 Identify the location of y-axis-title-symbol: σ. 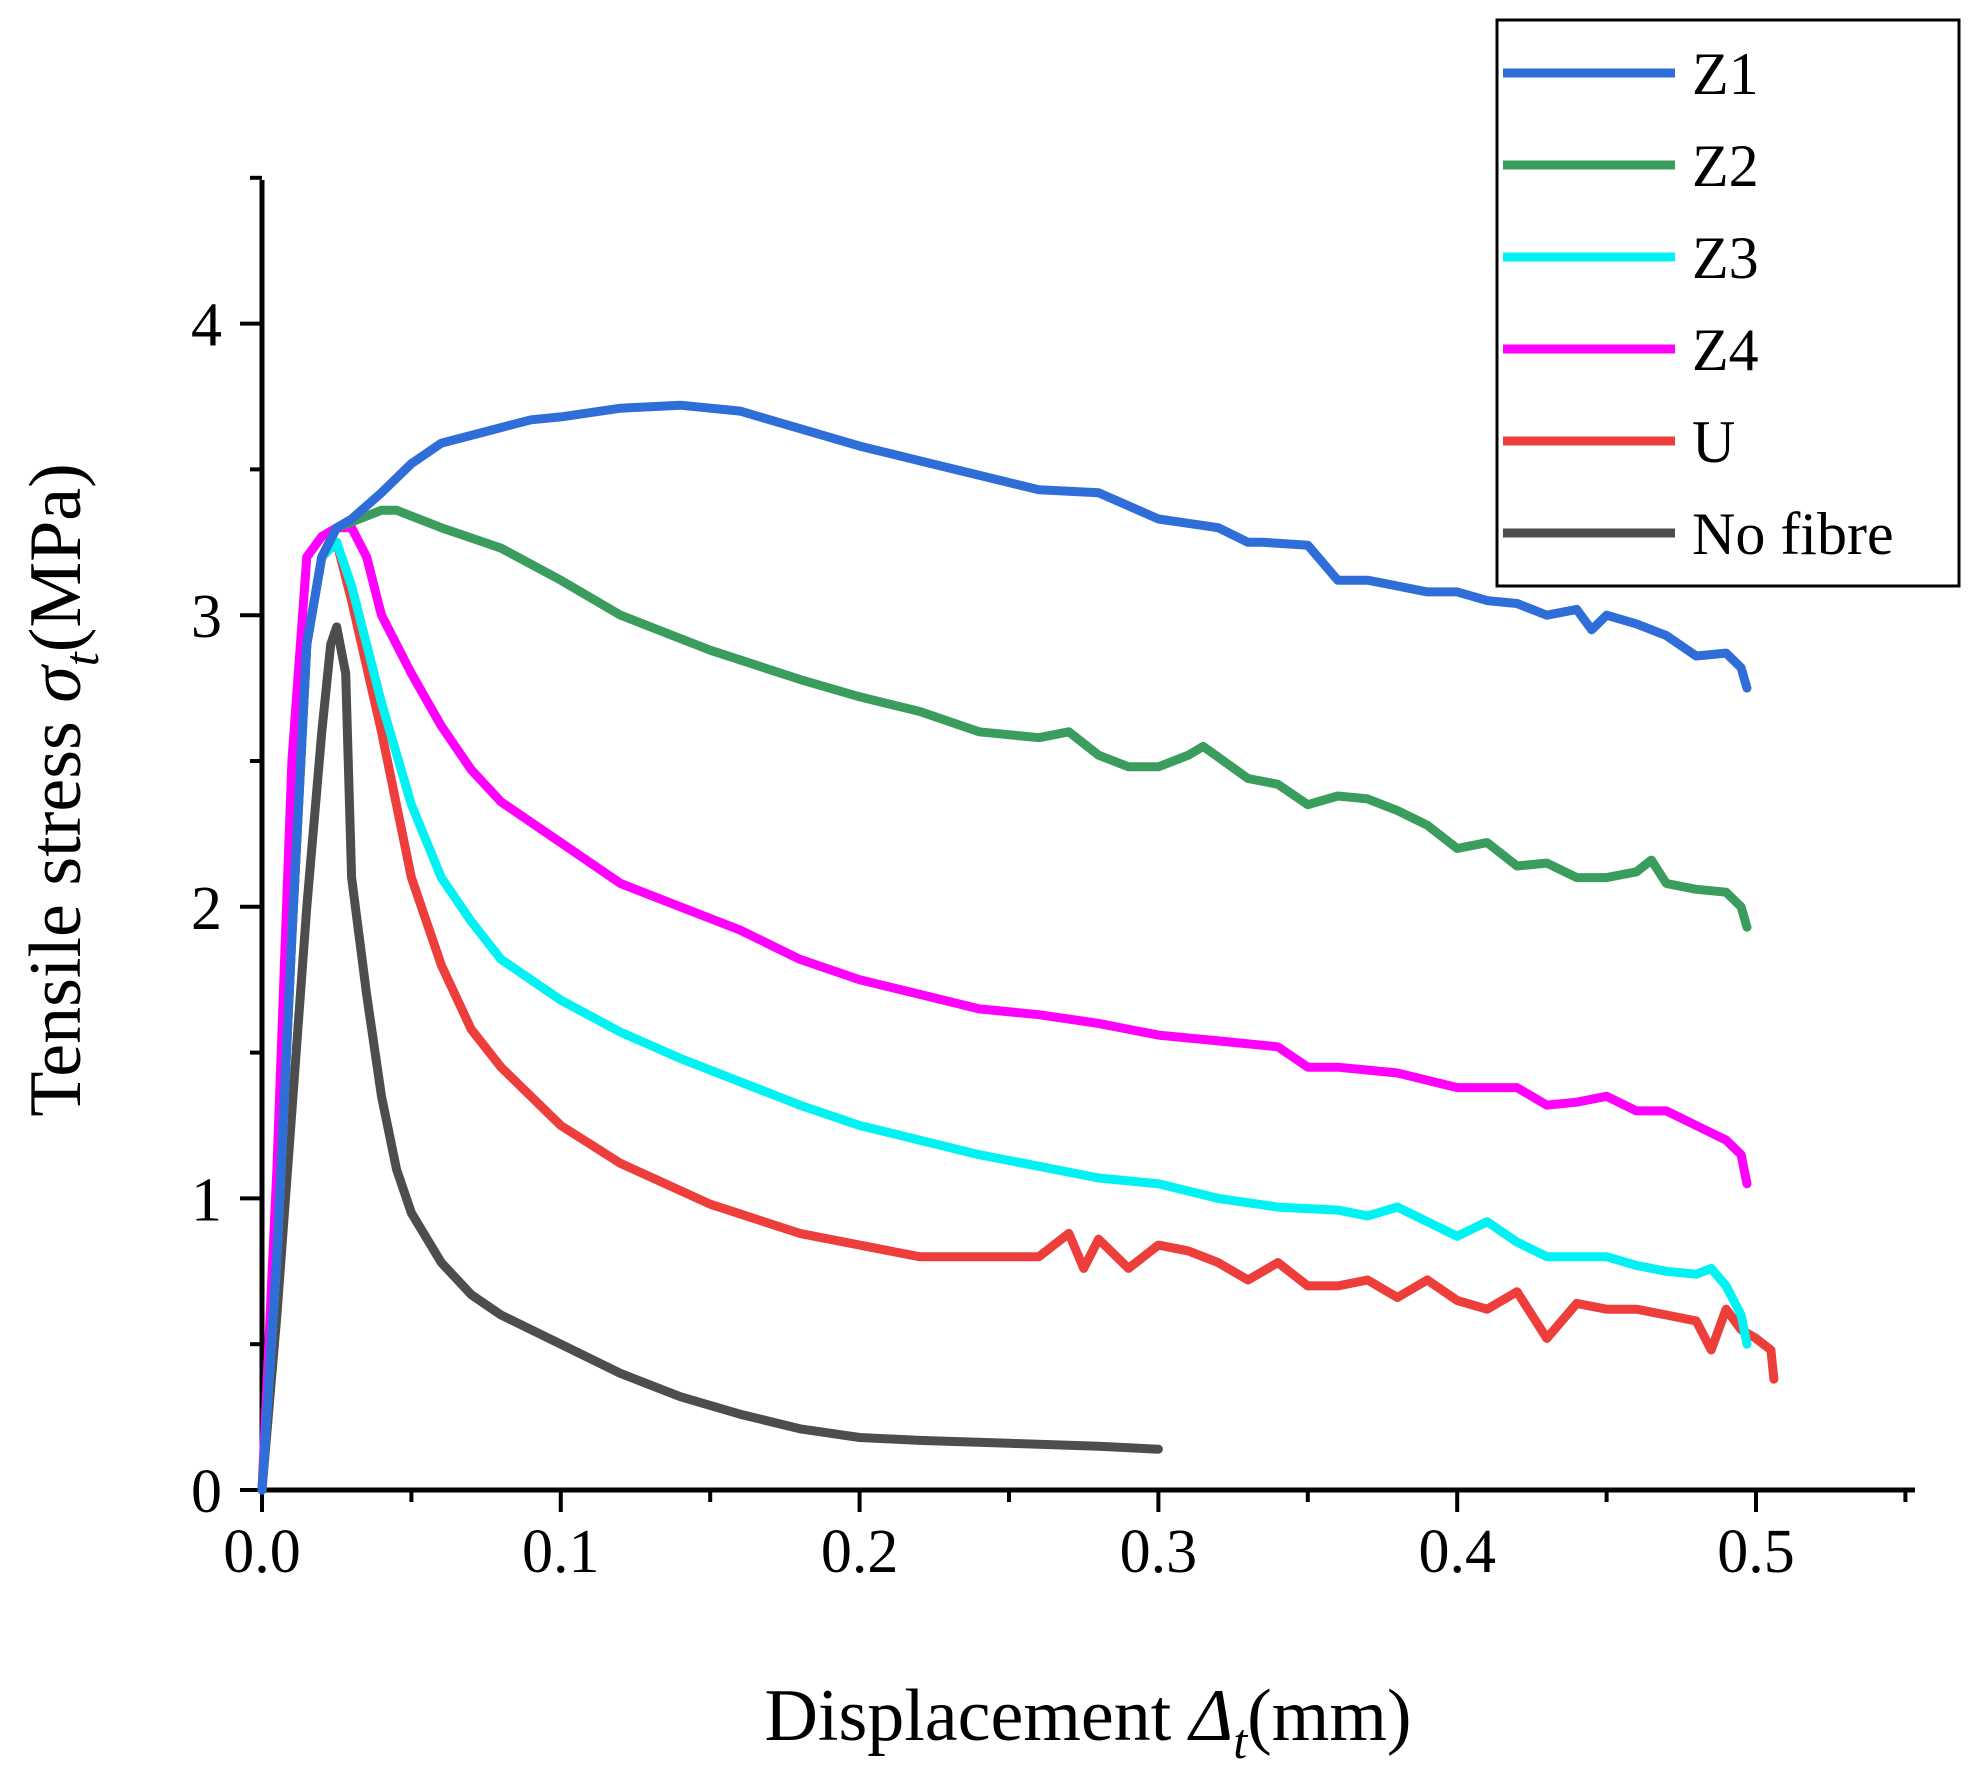
(56, 683).